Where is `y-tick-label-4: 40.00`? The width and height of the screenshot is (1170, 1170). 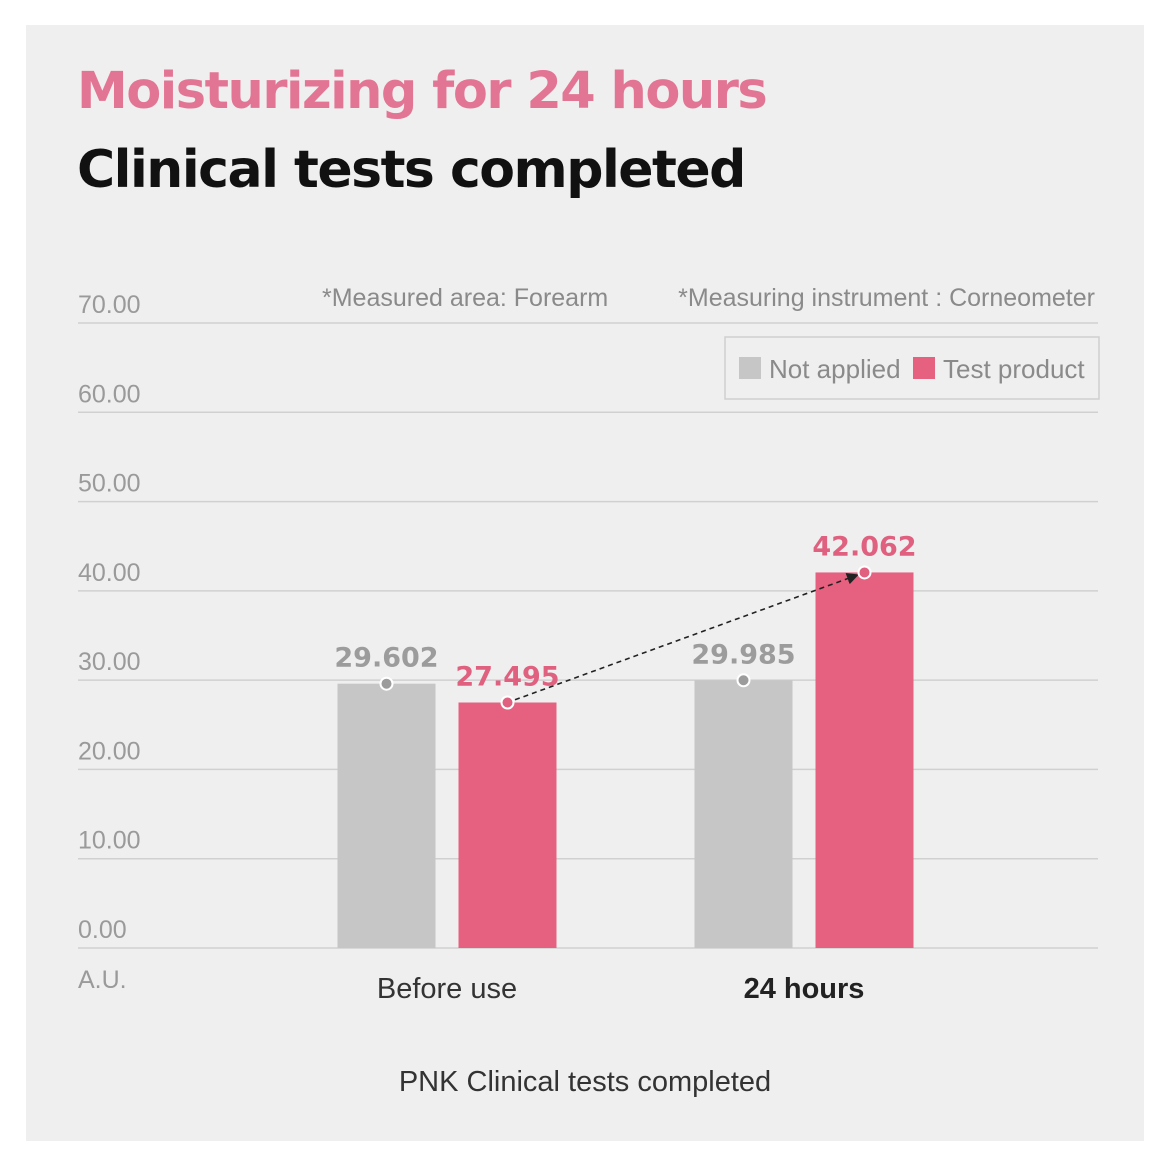
y-tick-label-4: 40.00 is located at coordinates (109, 573).